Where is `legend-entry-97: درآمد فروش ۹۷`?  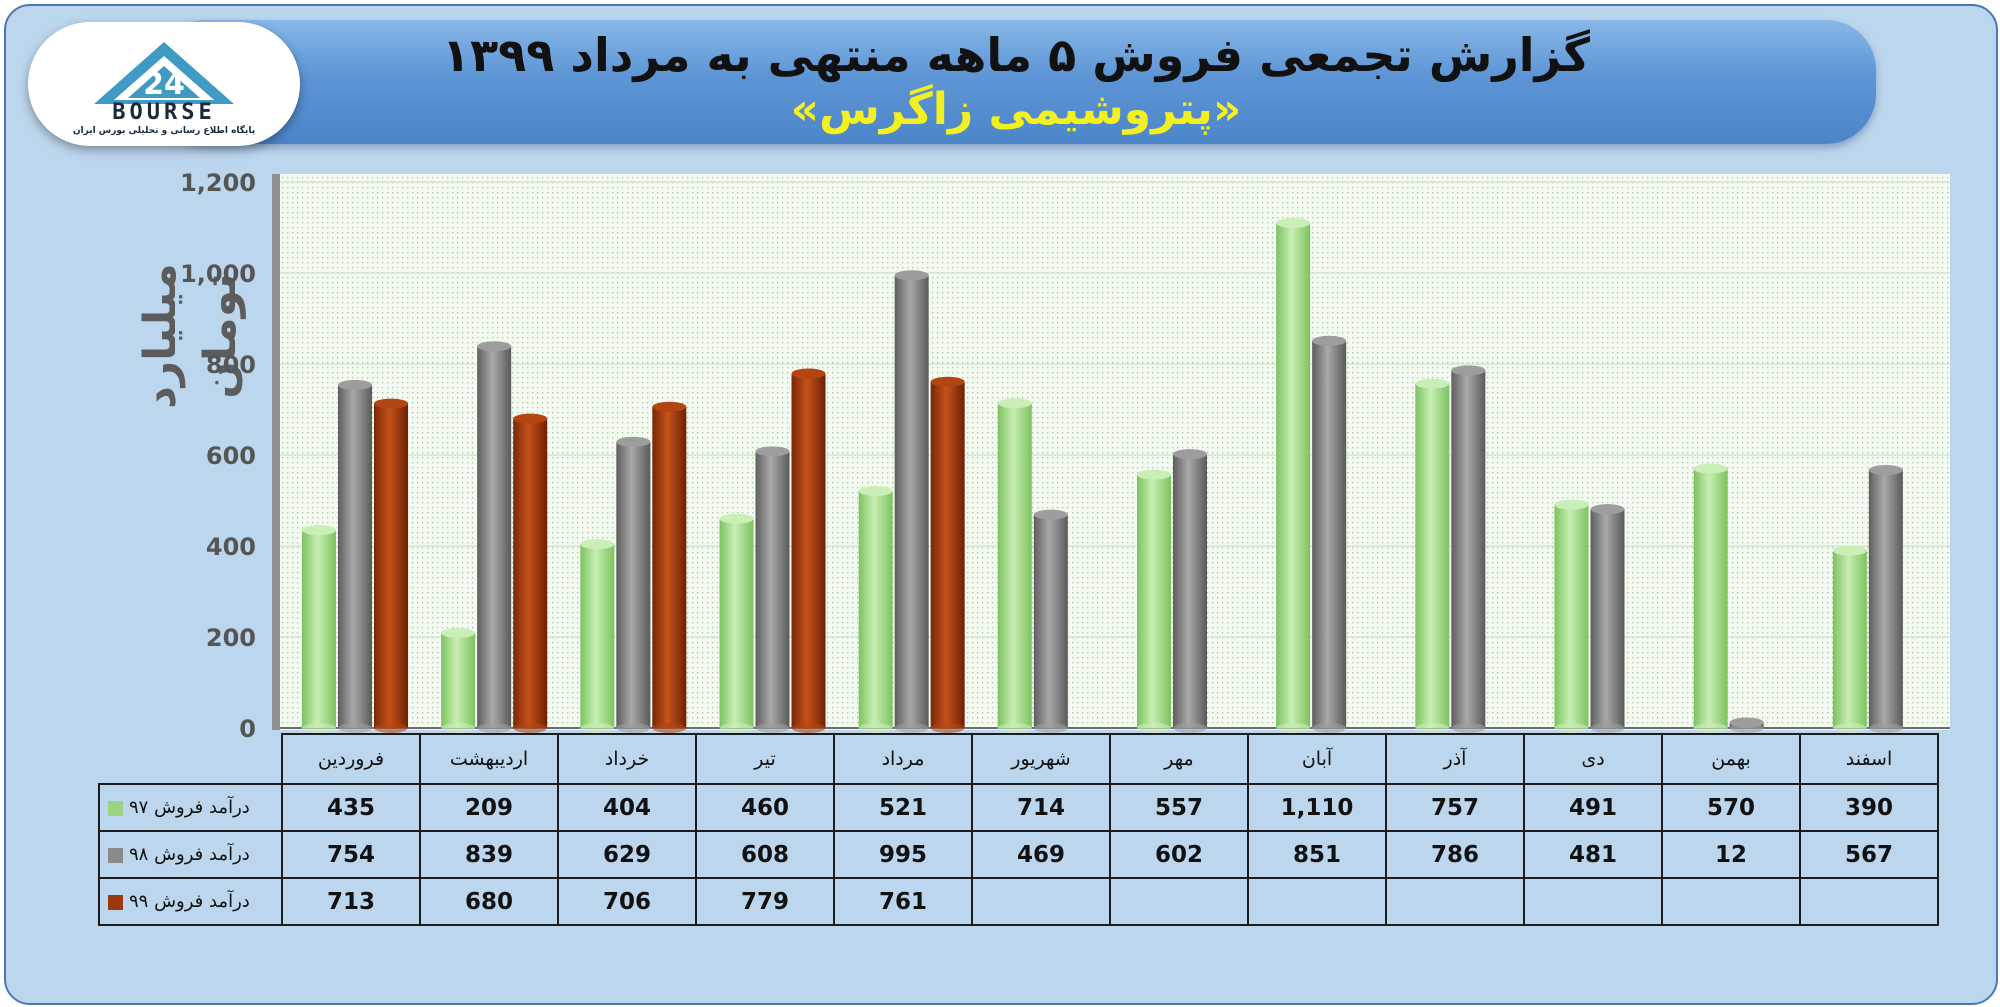
legend-entry-97: درآمد فروش ۹۷ is located at coordinates (190, 807).